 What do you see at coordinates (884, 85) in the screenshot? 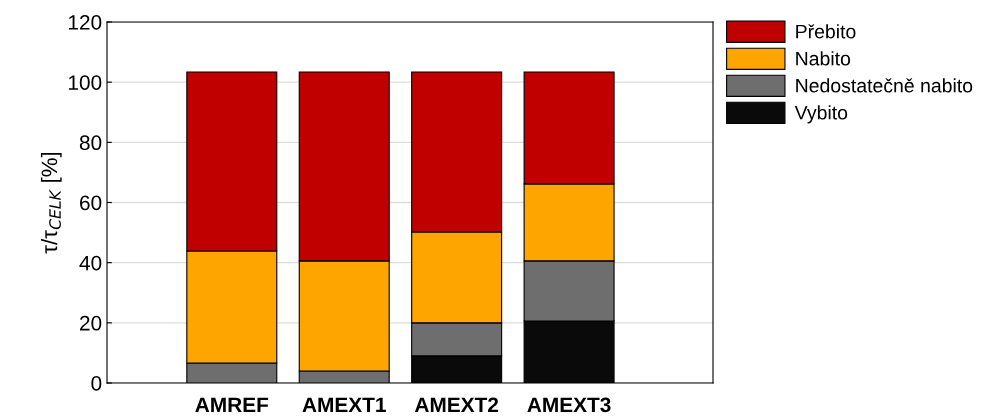
I see `legend-label: Nedostatečně nabito` at bounding box center [884, 85].